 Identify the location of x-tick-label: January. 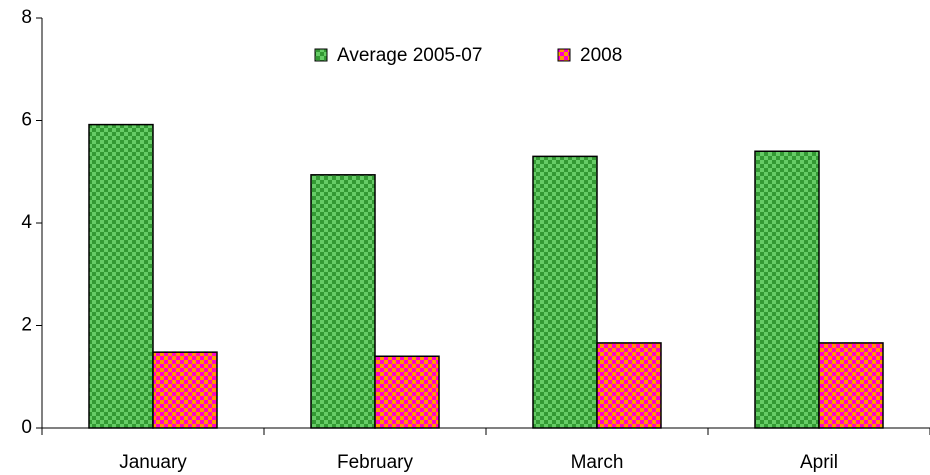
(153, 462).